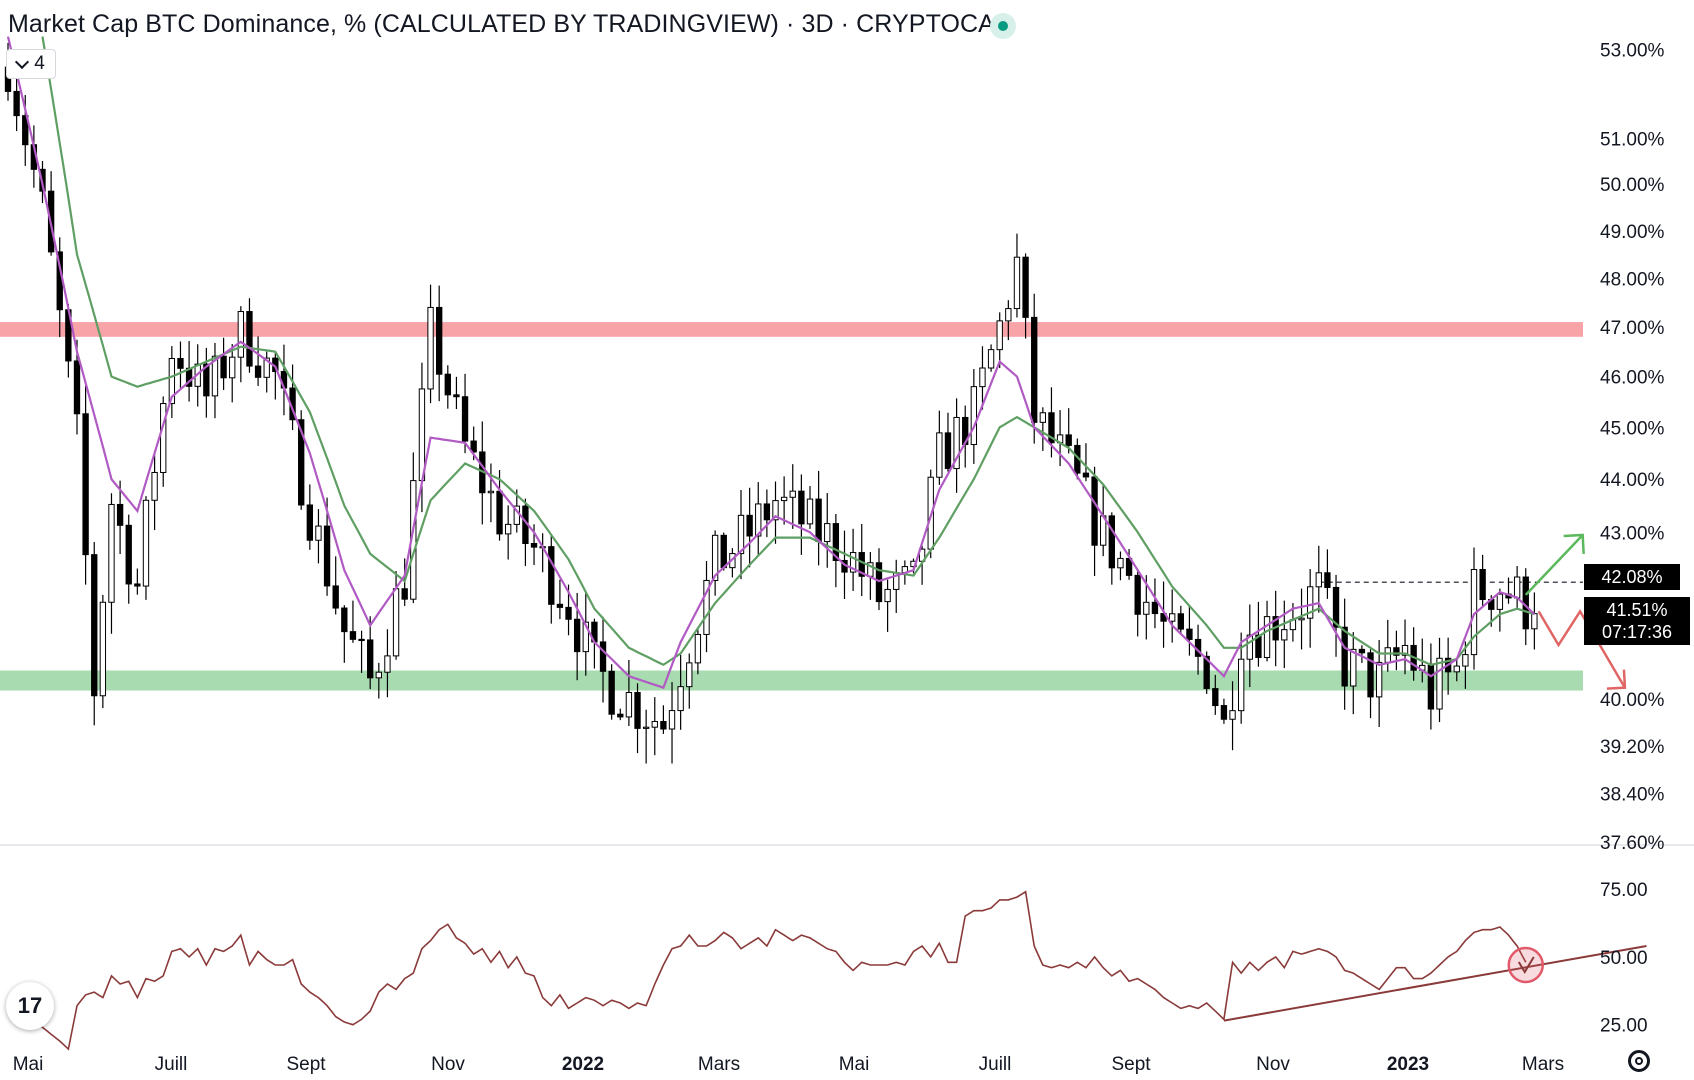 The image size is (1694, 1080). I want to click on checkmark-icon, so click(1526, 965).